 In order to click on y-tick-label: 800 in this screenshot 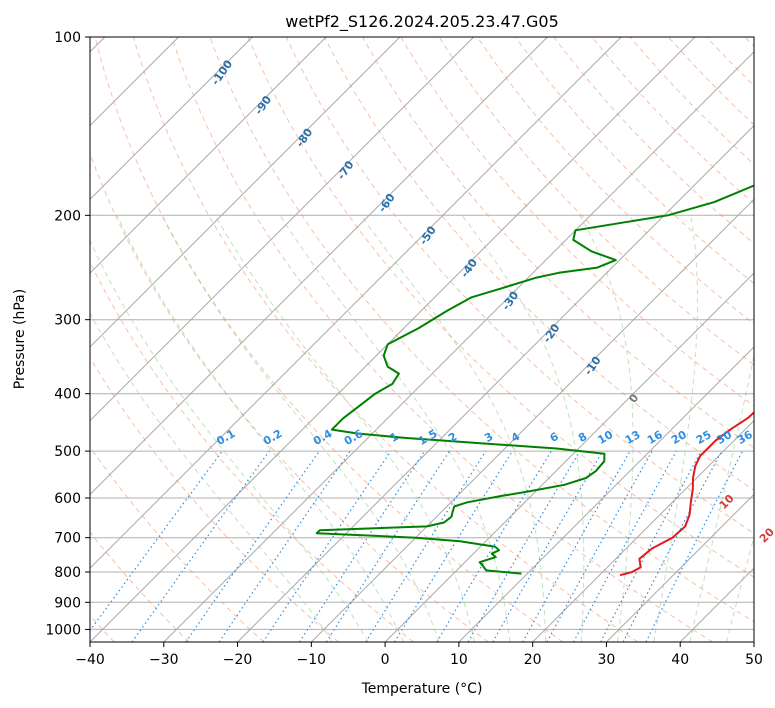, I will do `click(67, 573)`.